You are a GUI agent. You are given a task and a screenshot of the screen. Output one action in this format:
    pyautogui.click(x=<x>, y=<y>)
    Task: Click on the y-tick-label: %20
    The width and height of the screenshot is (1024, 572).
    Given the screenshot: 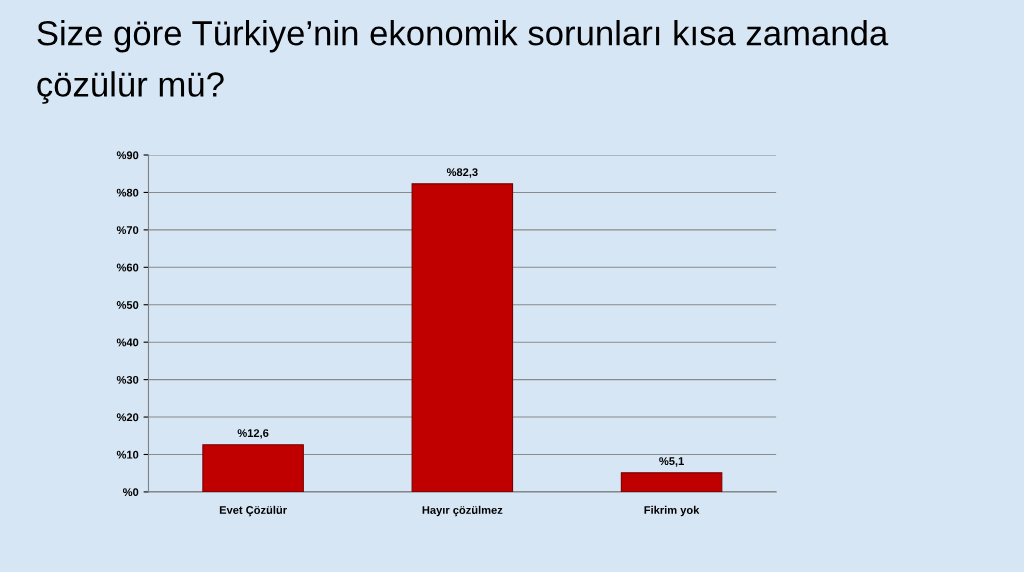 What is the action you would take?
    pyautogui.click(x=127, y=417)
    